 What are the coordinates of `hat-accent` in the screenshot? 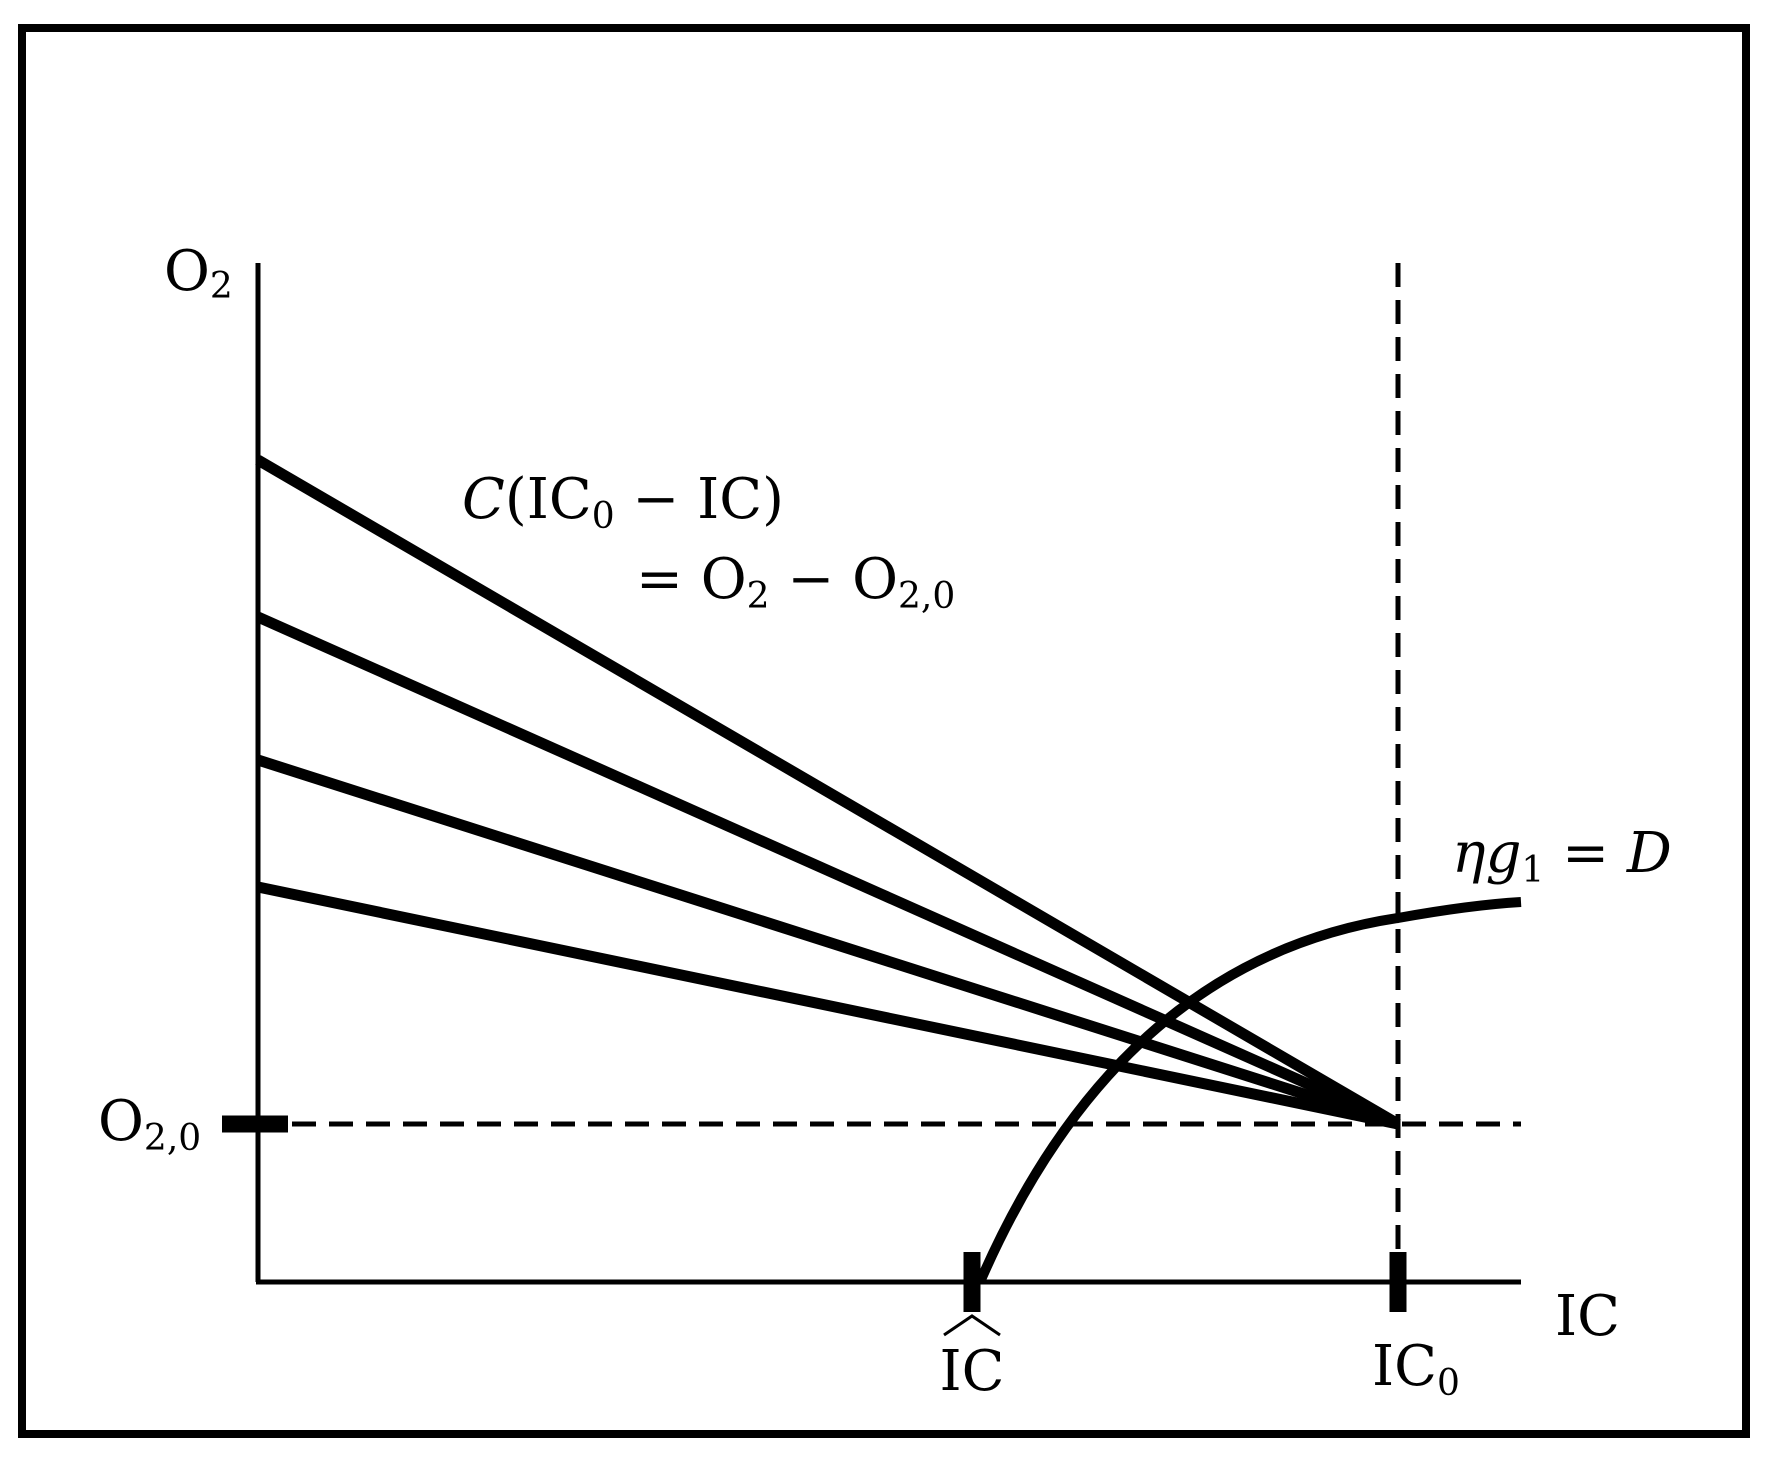 It's located at (972, 1325).